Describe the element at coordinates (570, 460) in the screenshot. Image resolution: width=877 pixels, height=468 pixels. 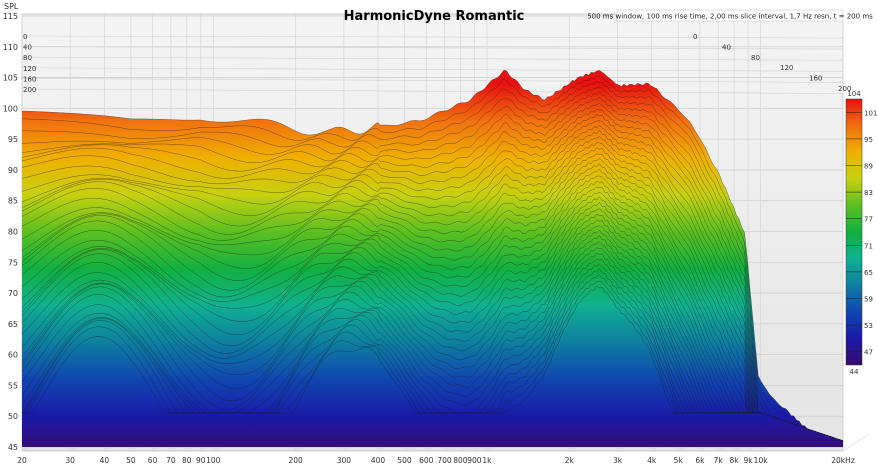
I see `x-tick-label: 2k` at that location.